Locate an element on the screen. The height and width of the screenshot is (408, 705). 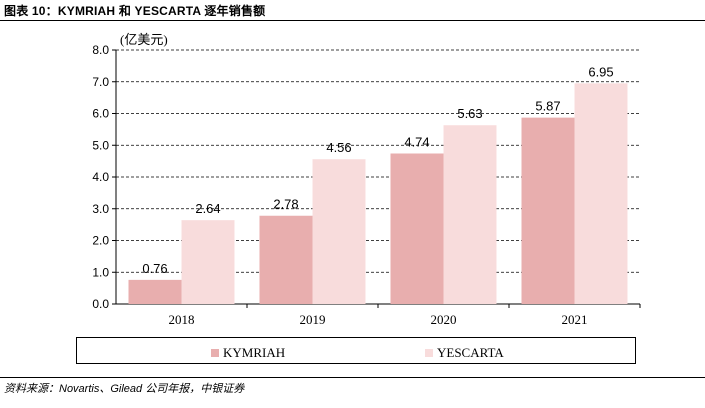
figure-title: 图表 10：KYMRIAH 和 YESCARTA 逐年销售额 is located at coordinates (135, 11).